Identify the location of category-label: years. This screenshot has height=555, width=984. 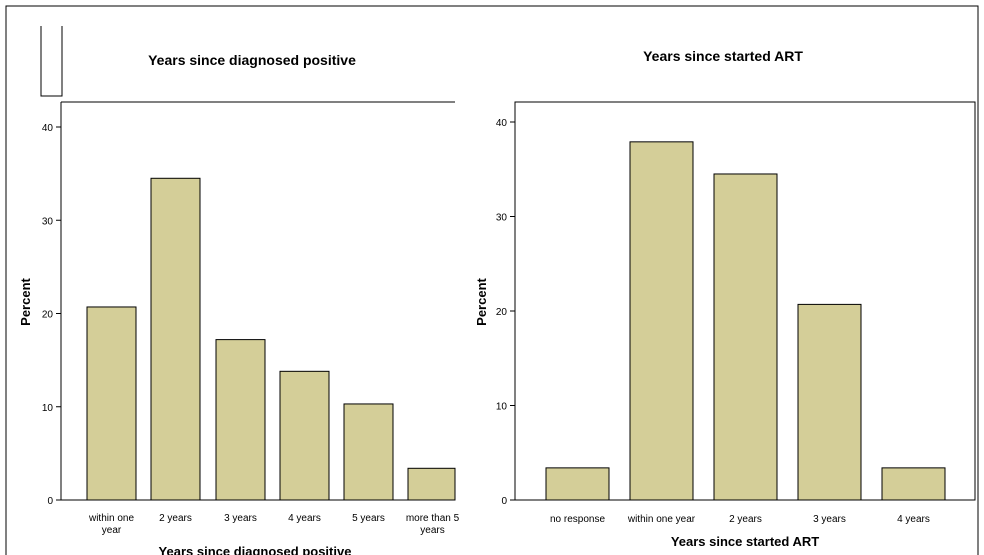
(432, 530).